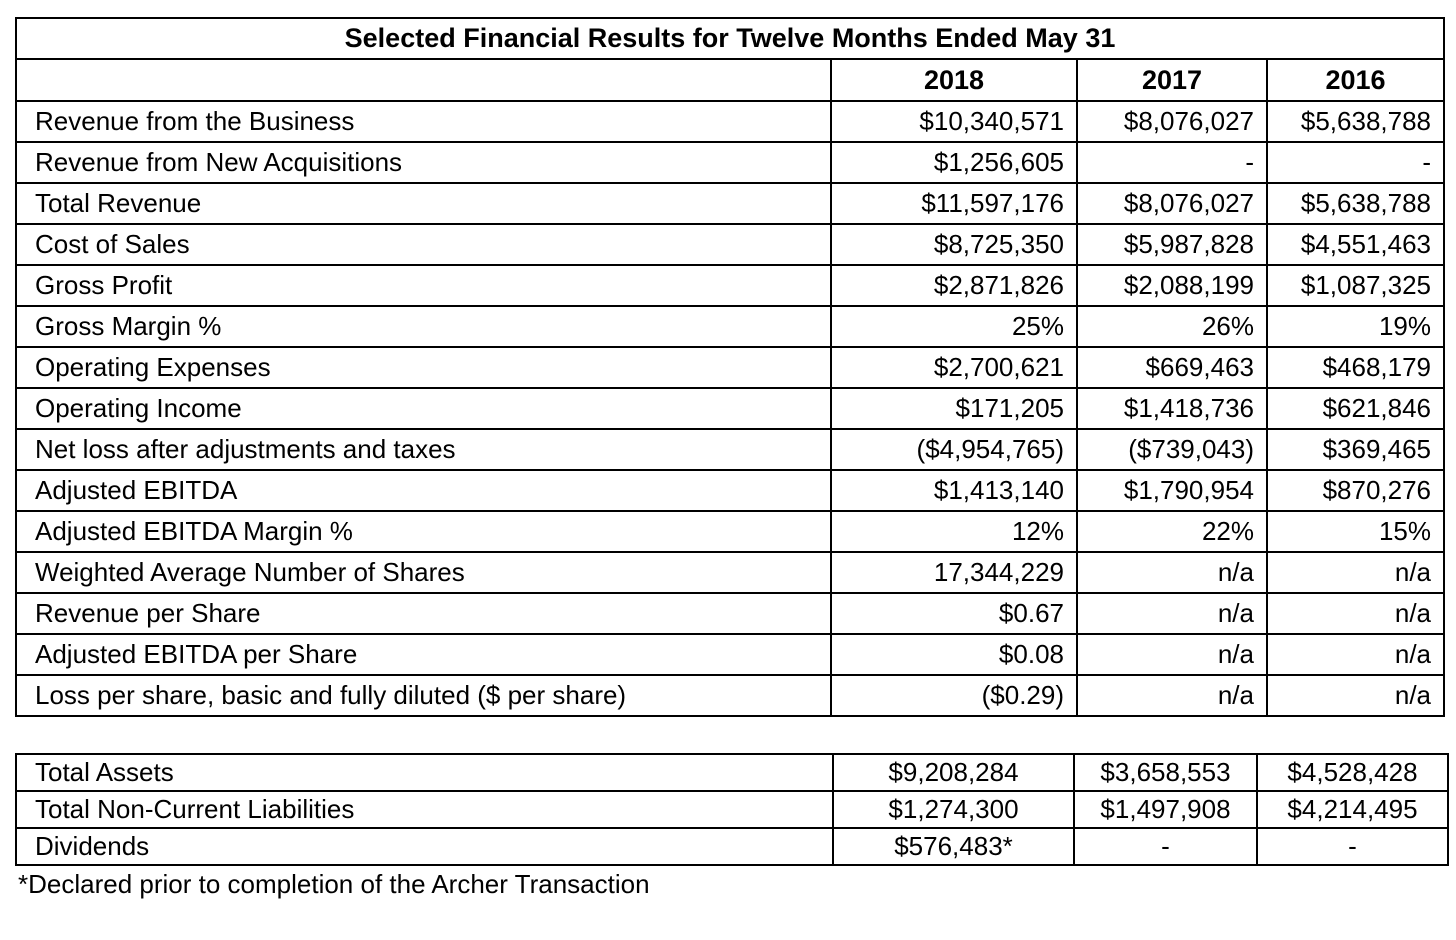  I want to click on value-2017: ($739,043), so click(1172, 449).